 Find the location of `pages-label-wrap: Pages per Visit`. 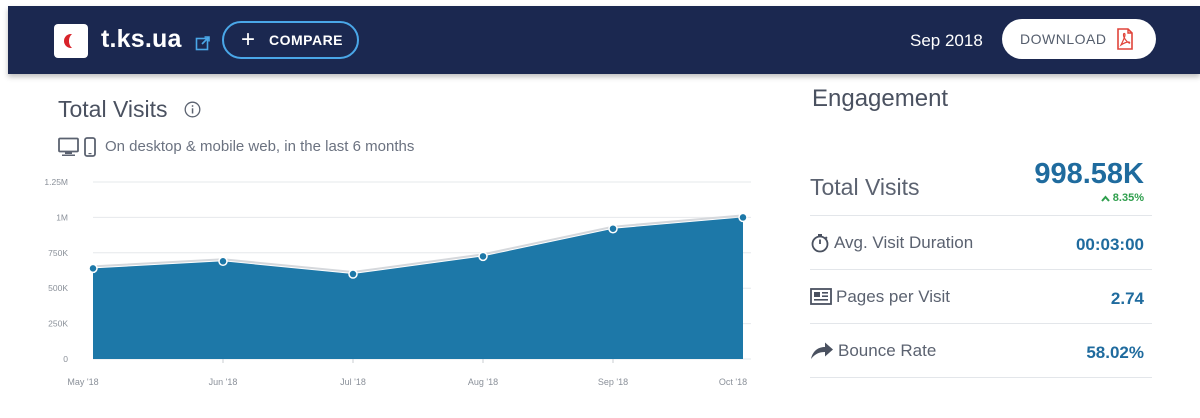

pages-label-wrap: Pages per Visit is located at coordinates (880, 297).